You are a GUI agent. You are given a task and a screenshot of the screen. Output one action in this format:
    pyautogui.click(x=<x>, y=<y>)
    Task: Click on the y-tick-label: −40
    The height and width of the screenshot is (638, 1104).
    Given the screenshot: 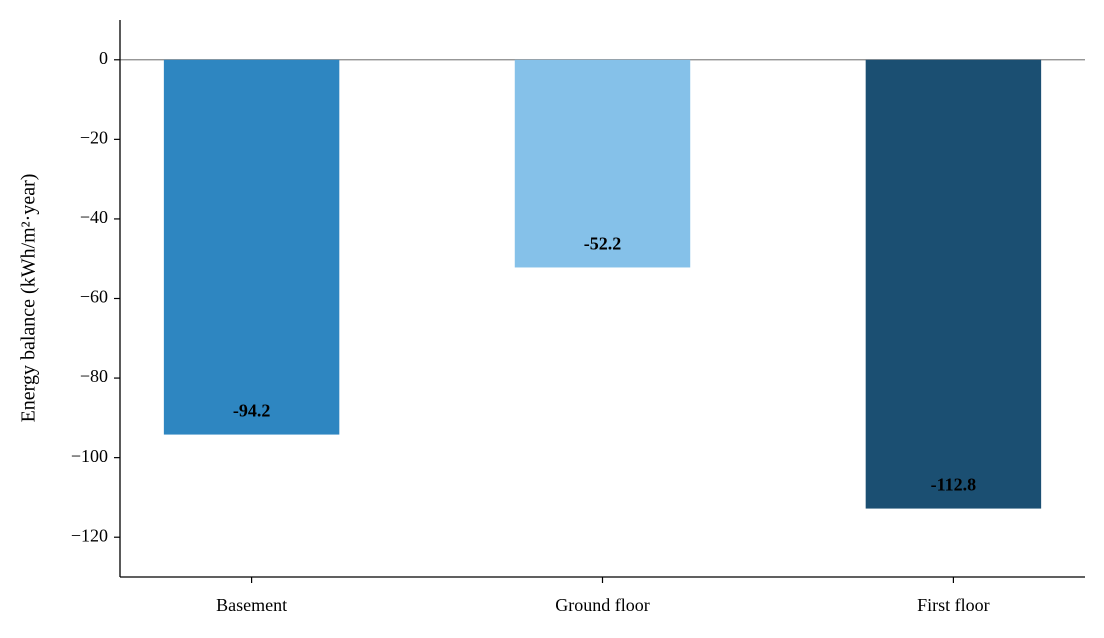 What is the action you would take?
    pyautogui.click(x=94, y=217)
    